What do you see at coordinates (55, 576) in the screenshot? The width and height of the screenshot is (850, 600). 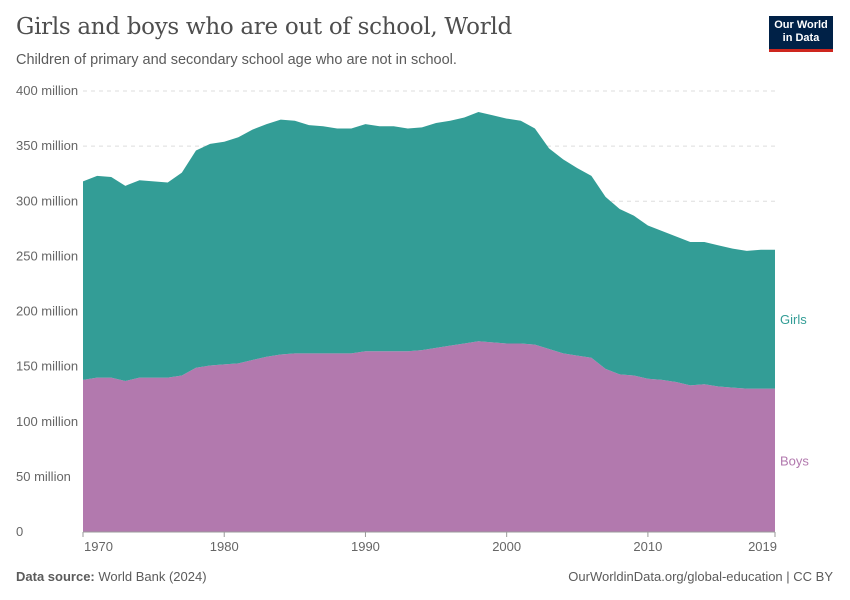 I see `source-label: Data source:` at bounding box center [55, 576].